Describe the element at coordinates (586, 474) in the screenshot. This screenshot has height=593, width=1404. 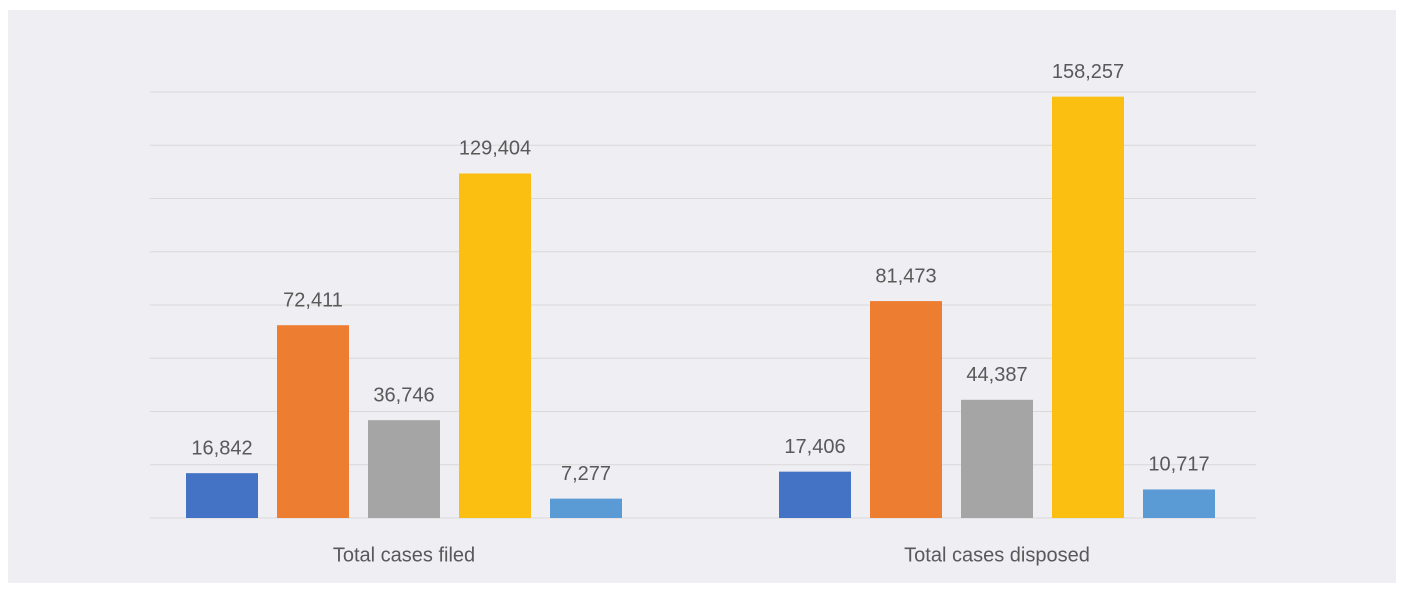
I see `data-label: 7,277` at that location.